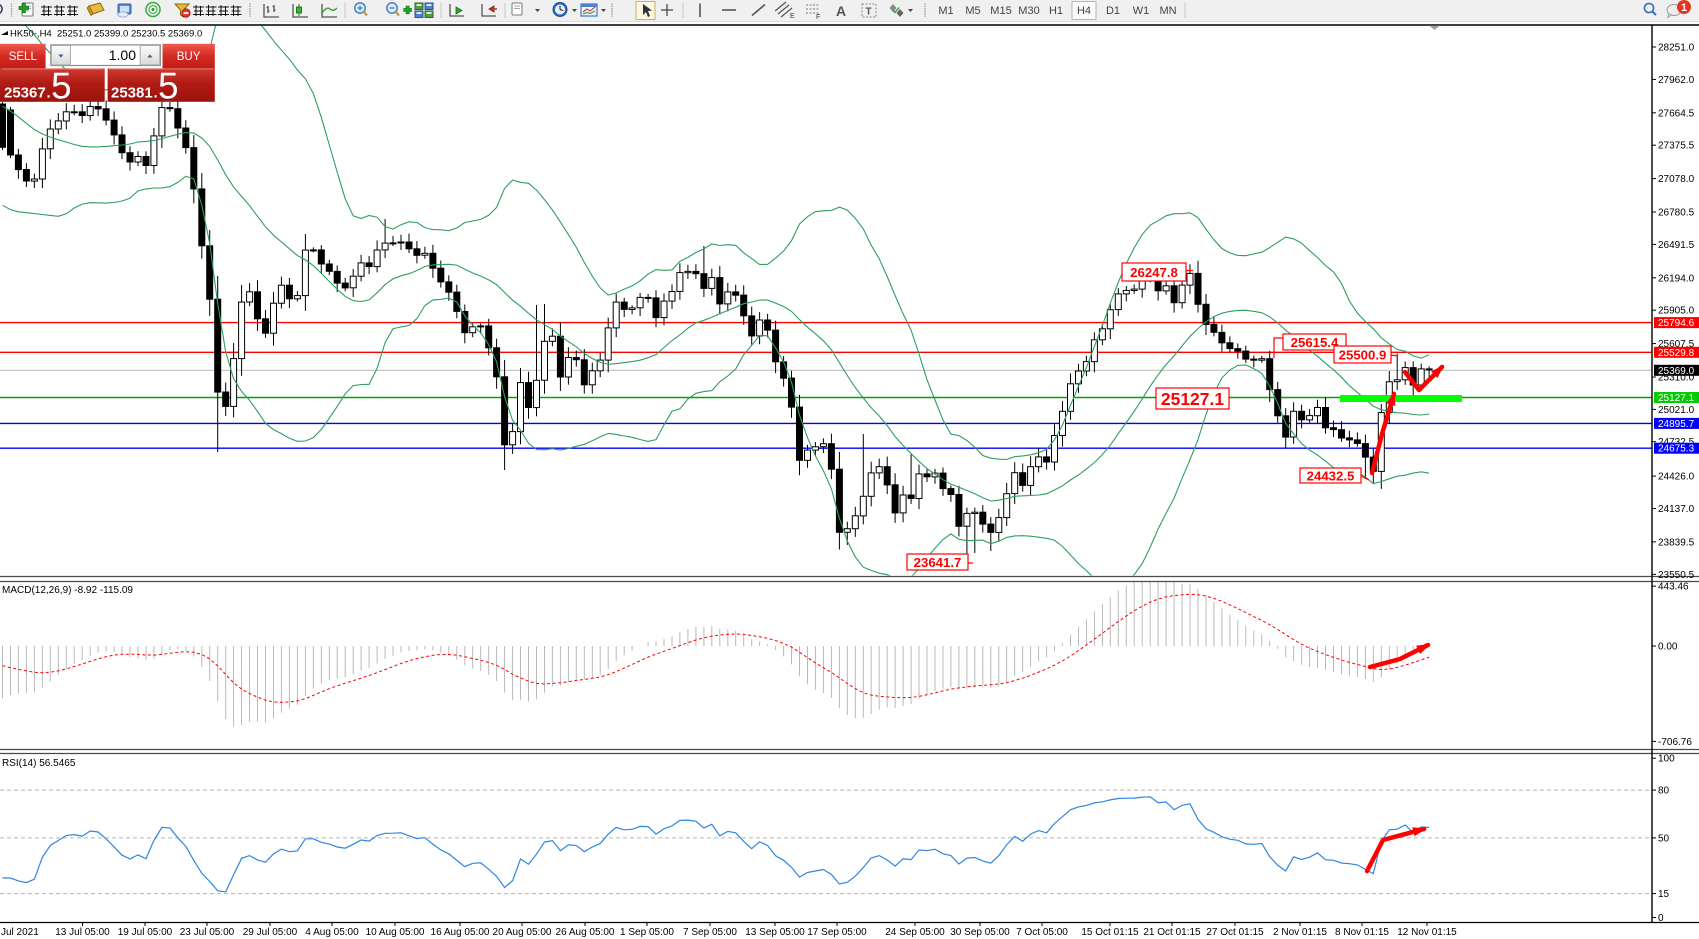 This screenshot has height=939, width=1699. I want to click on svg-text: 8 Nov 01:15, so click(1362, 932).